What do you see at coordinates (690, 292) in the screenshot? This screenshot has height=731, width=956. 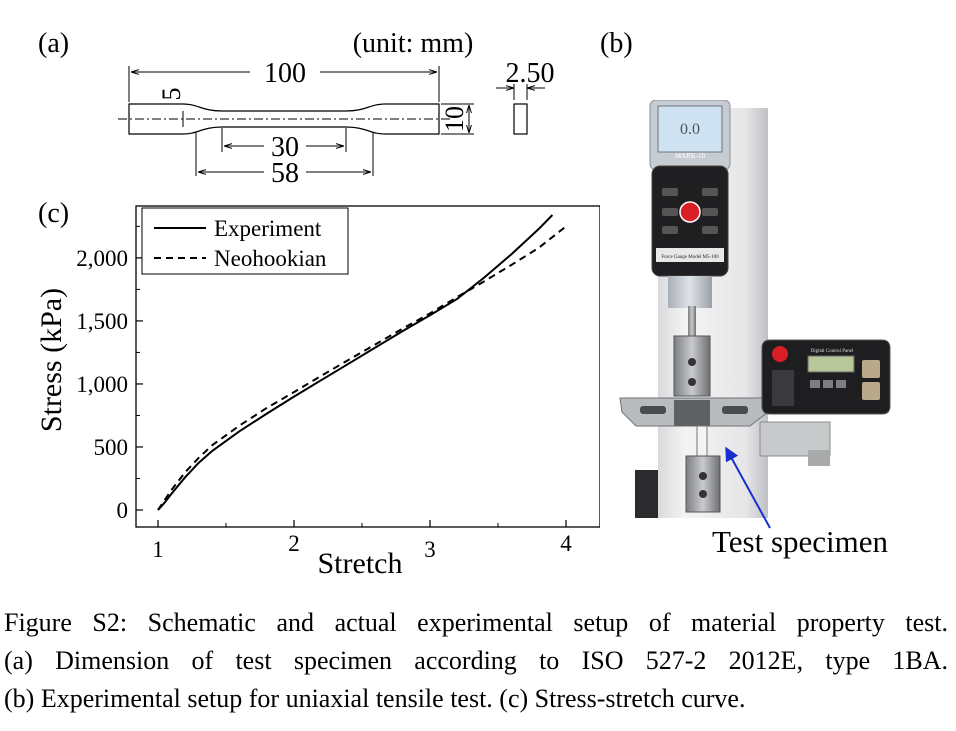 I see `gauge-neck` at bounding box center [690, 292].